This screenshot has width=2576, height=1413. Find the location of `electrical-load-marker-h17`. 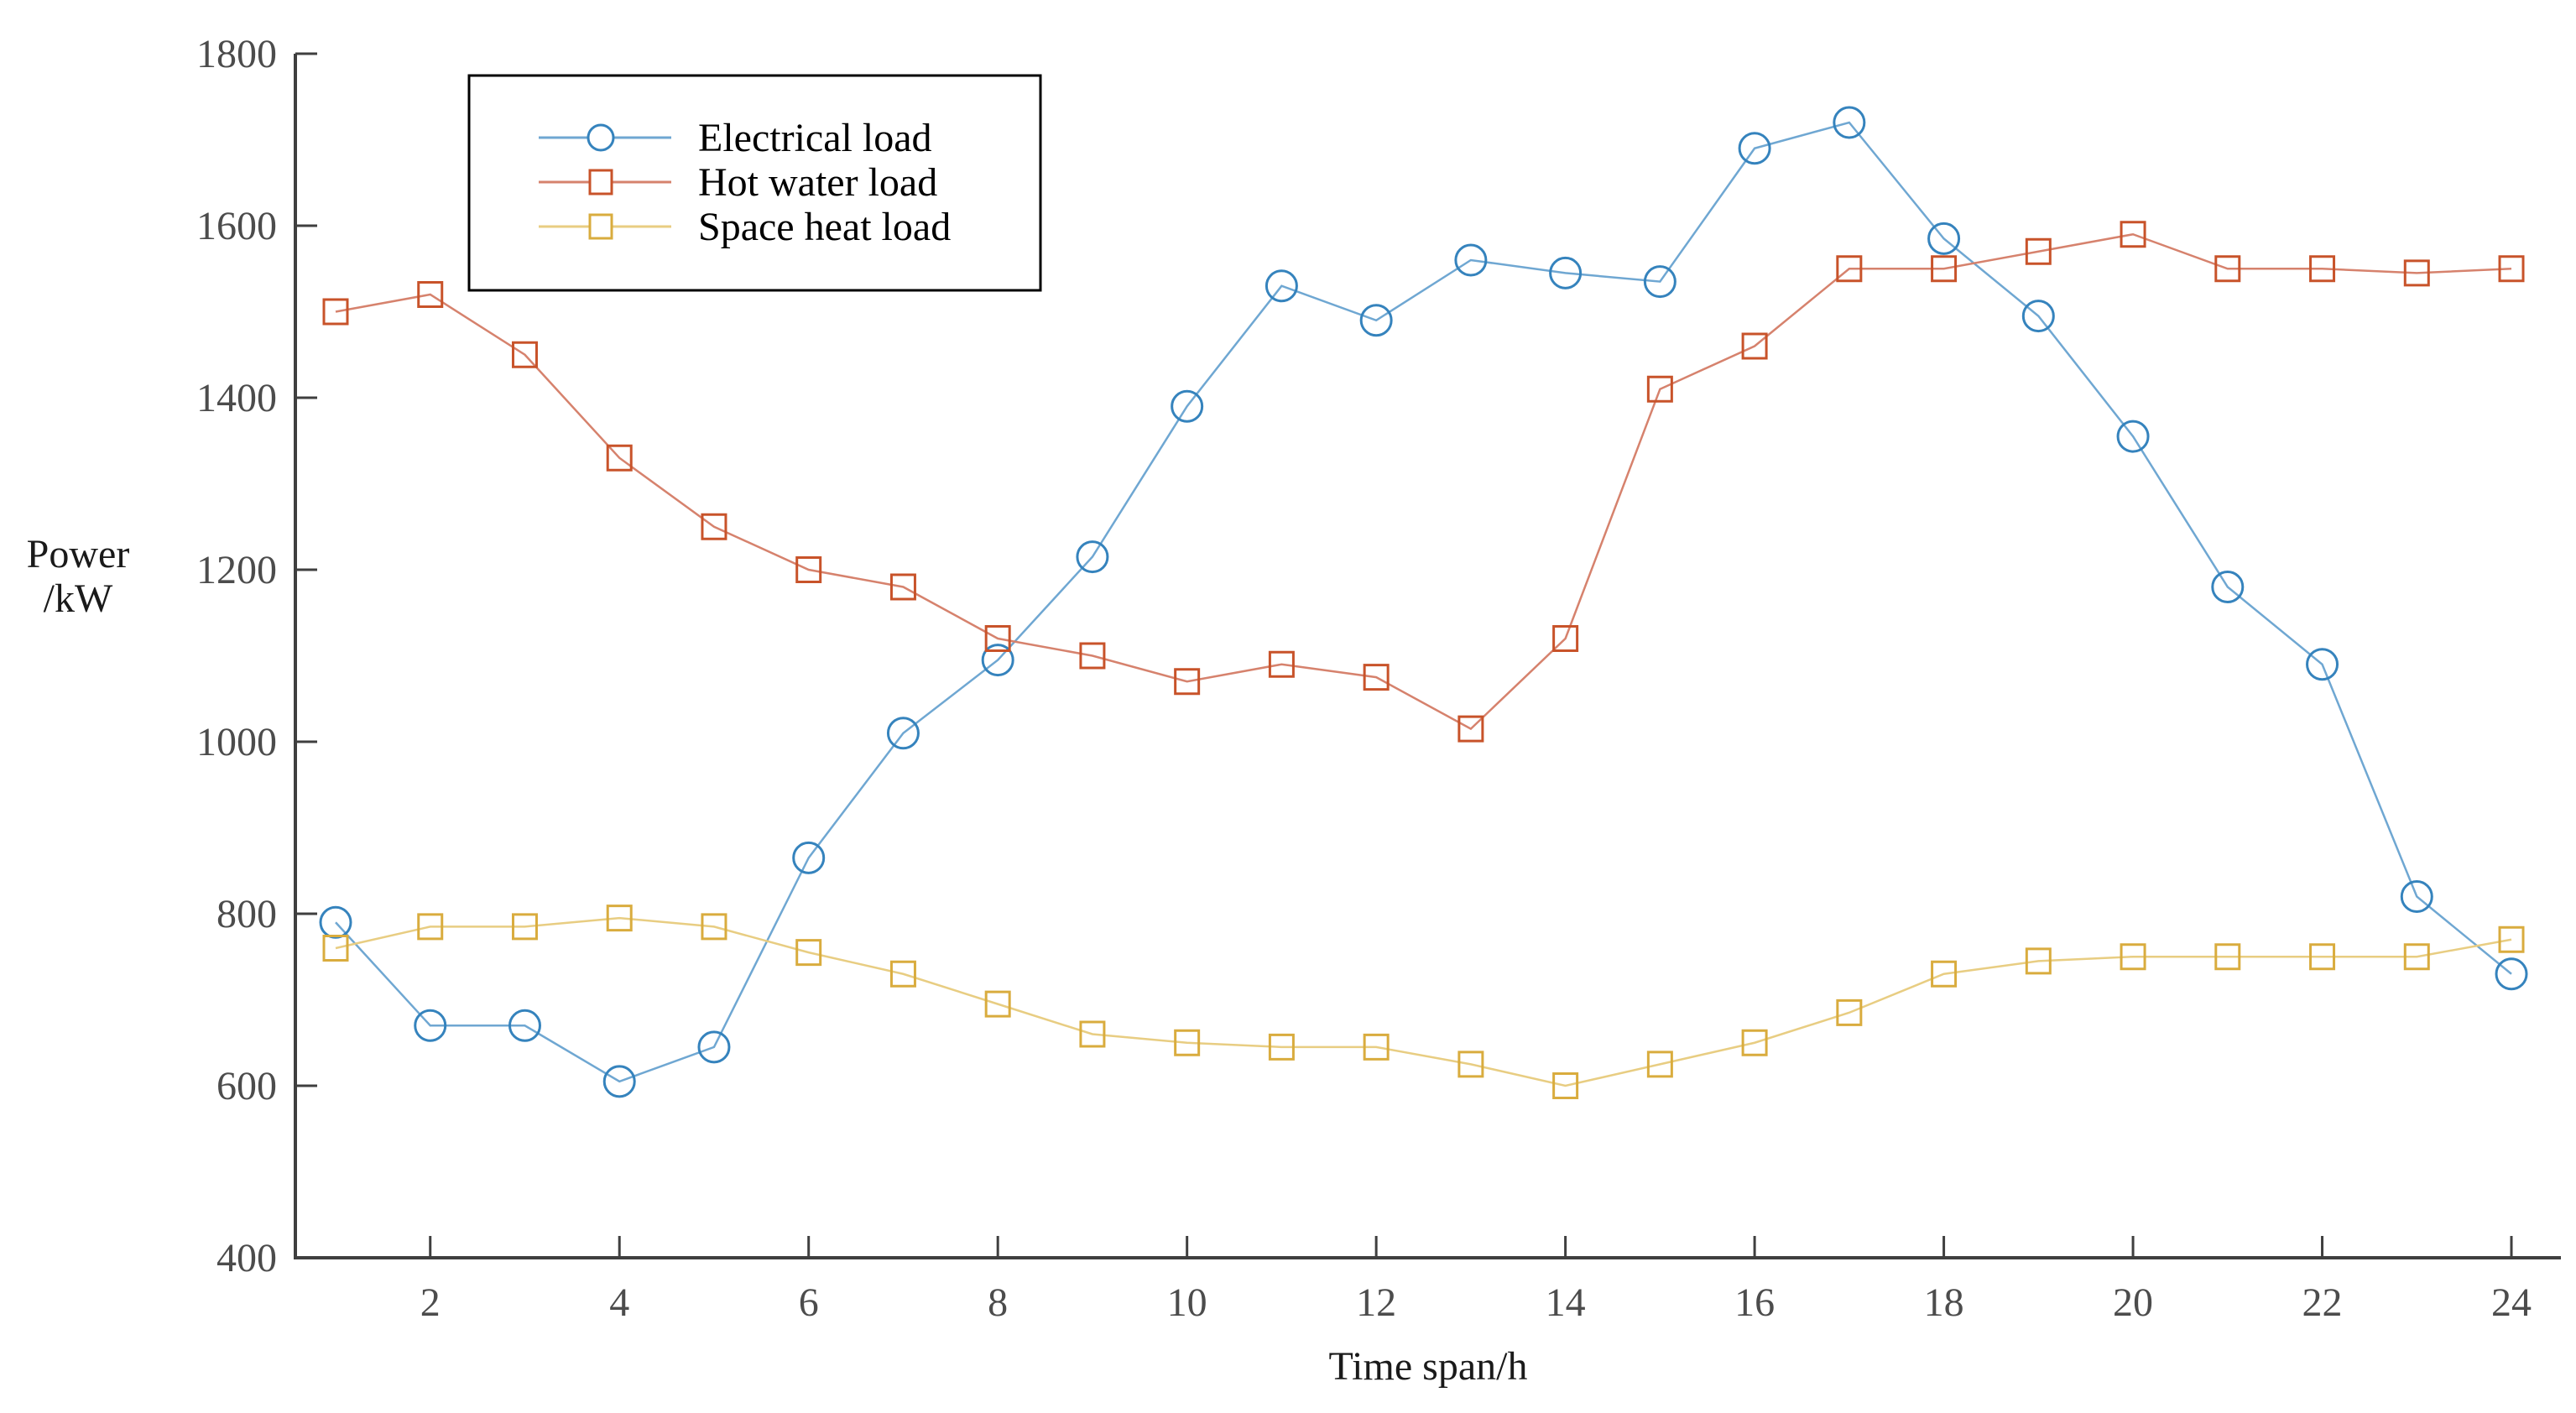

electrical-load-marker-h17 is located at coordinates (1849, 122).